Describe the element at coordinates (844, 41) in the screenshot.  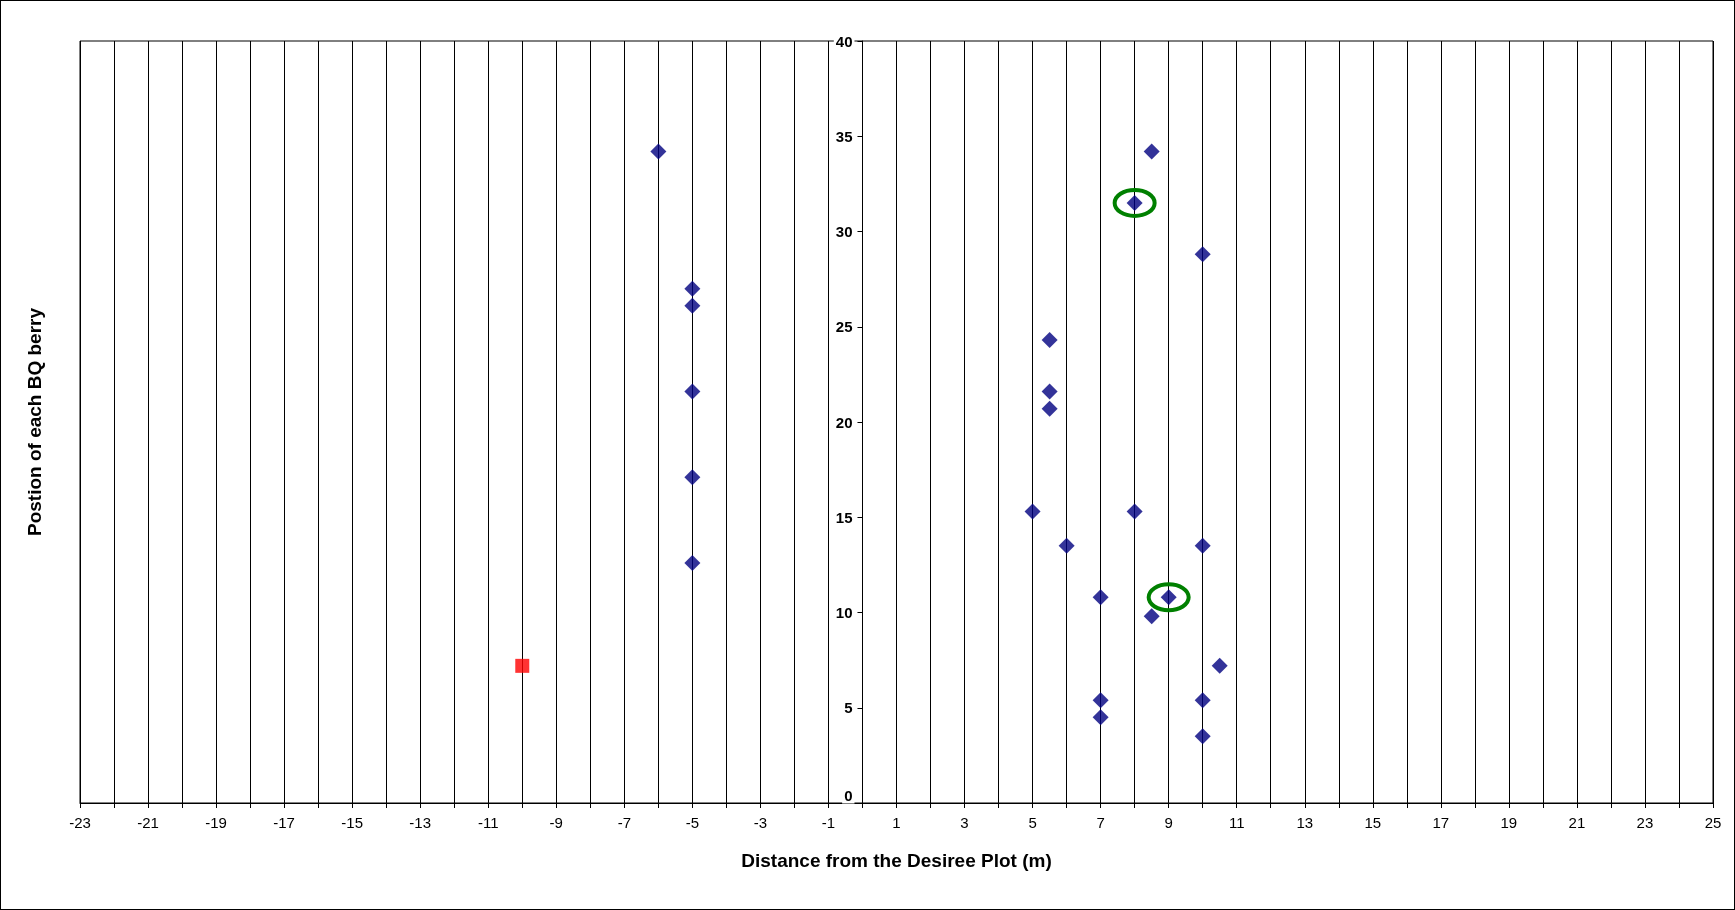
I see `y-tick-label: 40` at that location.